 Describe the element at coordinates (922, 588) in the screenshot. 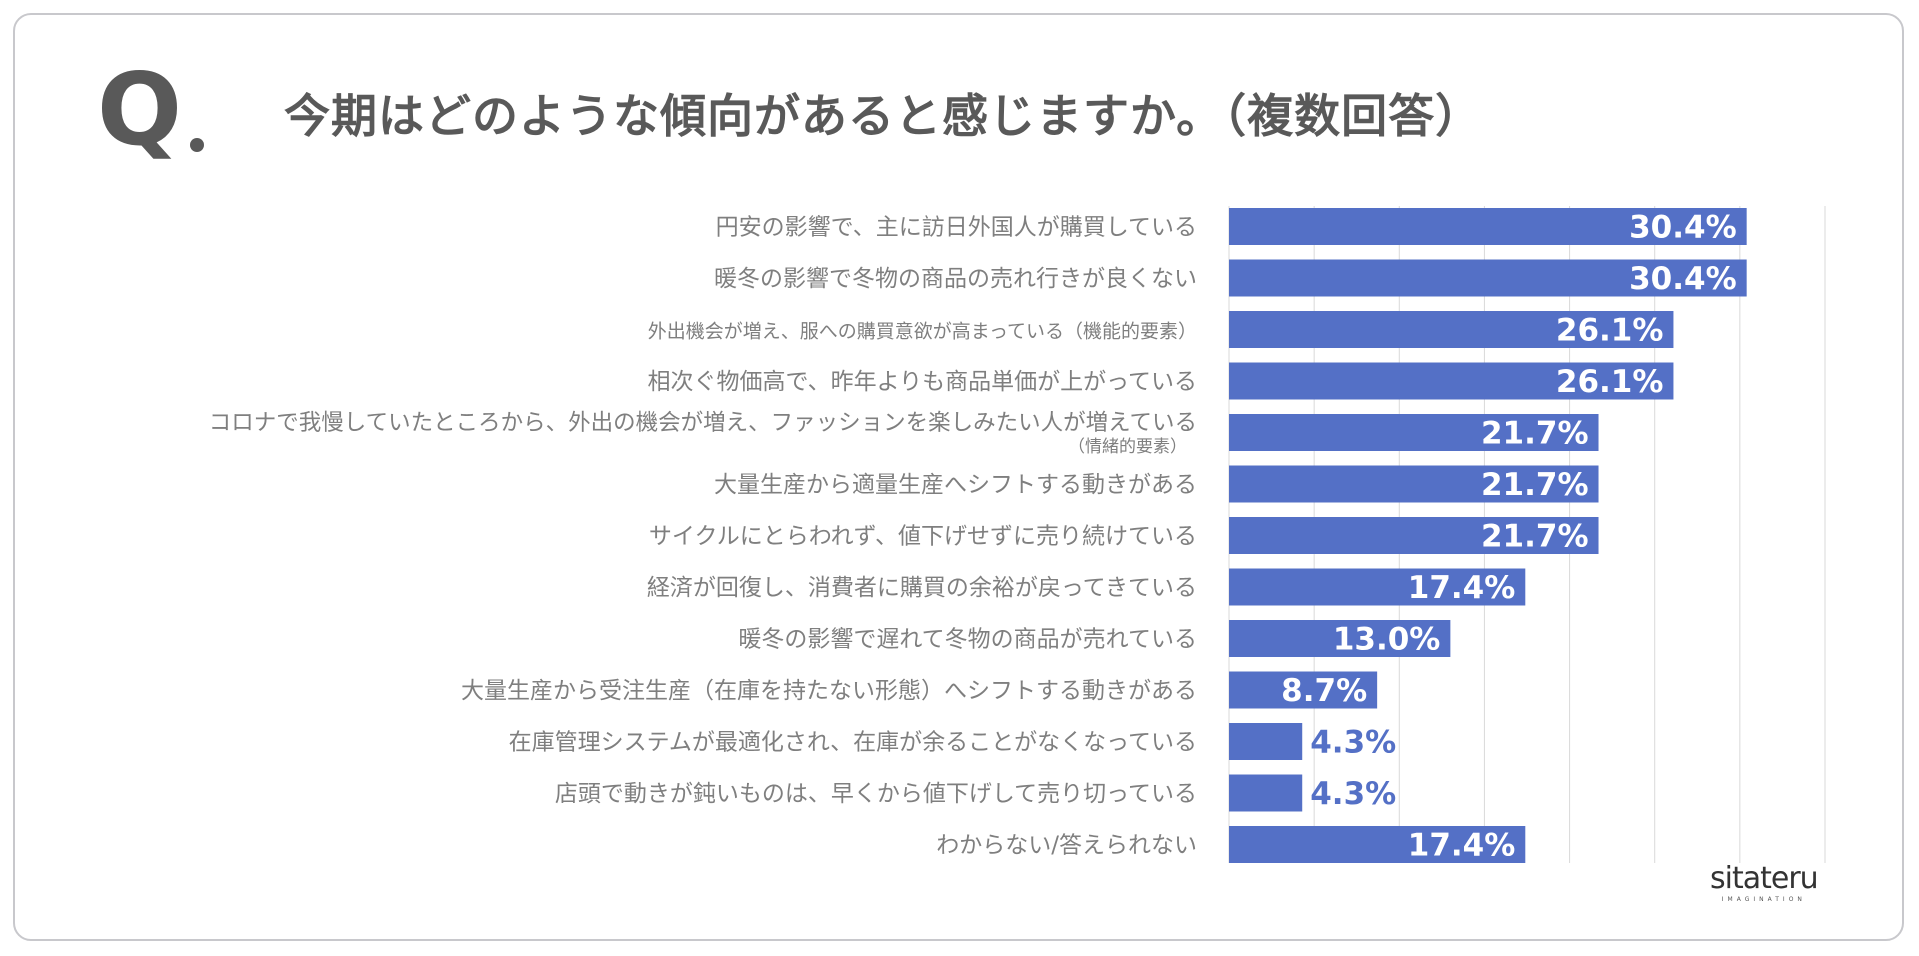

I see `category-label: 経済が回復し、消費者に購買の余裕が戻ってきている` at that location.